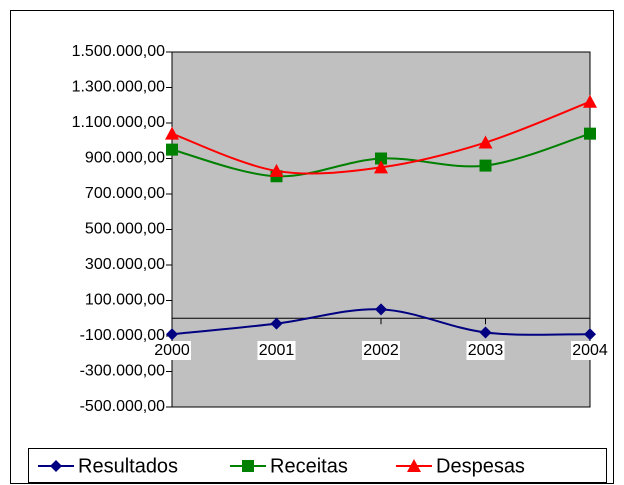 This screenshot has width=624, height=485. I want to click on y-tick-label: 900.000,00, so click(125, 158).